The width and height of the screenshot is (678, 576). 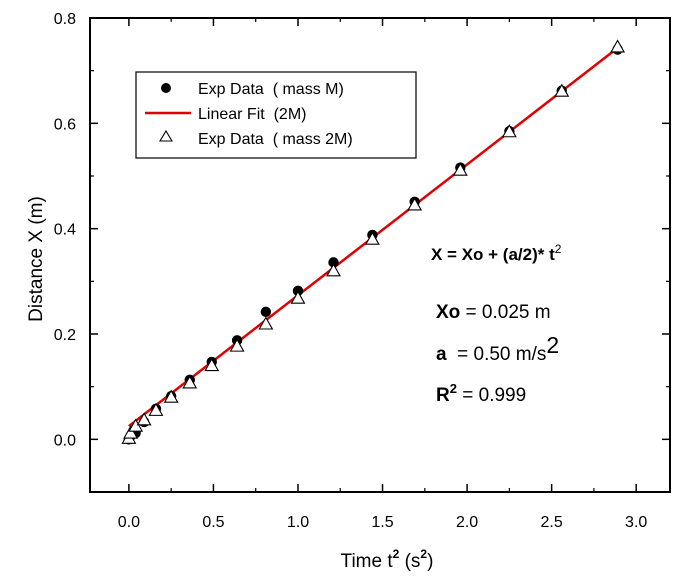 I want to click on legend-label-linear-fit: Linear Fit (2M), so click(x=252, y=114).